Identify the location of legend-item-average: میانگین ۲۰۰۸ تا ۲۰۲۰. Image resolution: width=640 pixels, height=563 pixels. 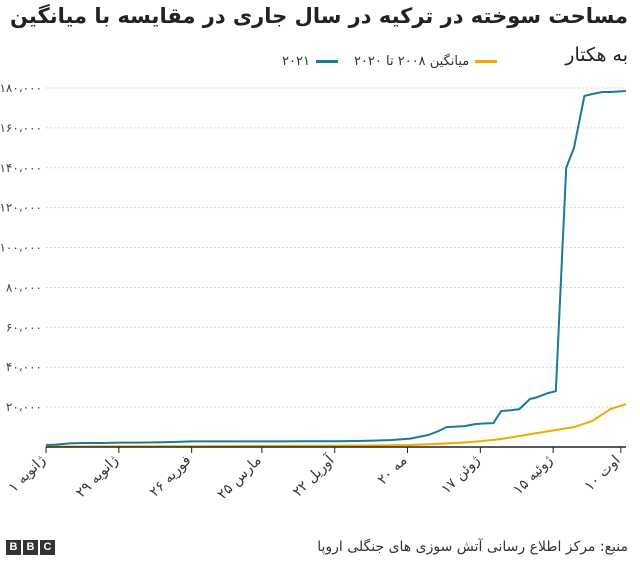
(425, 61).